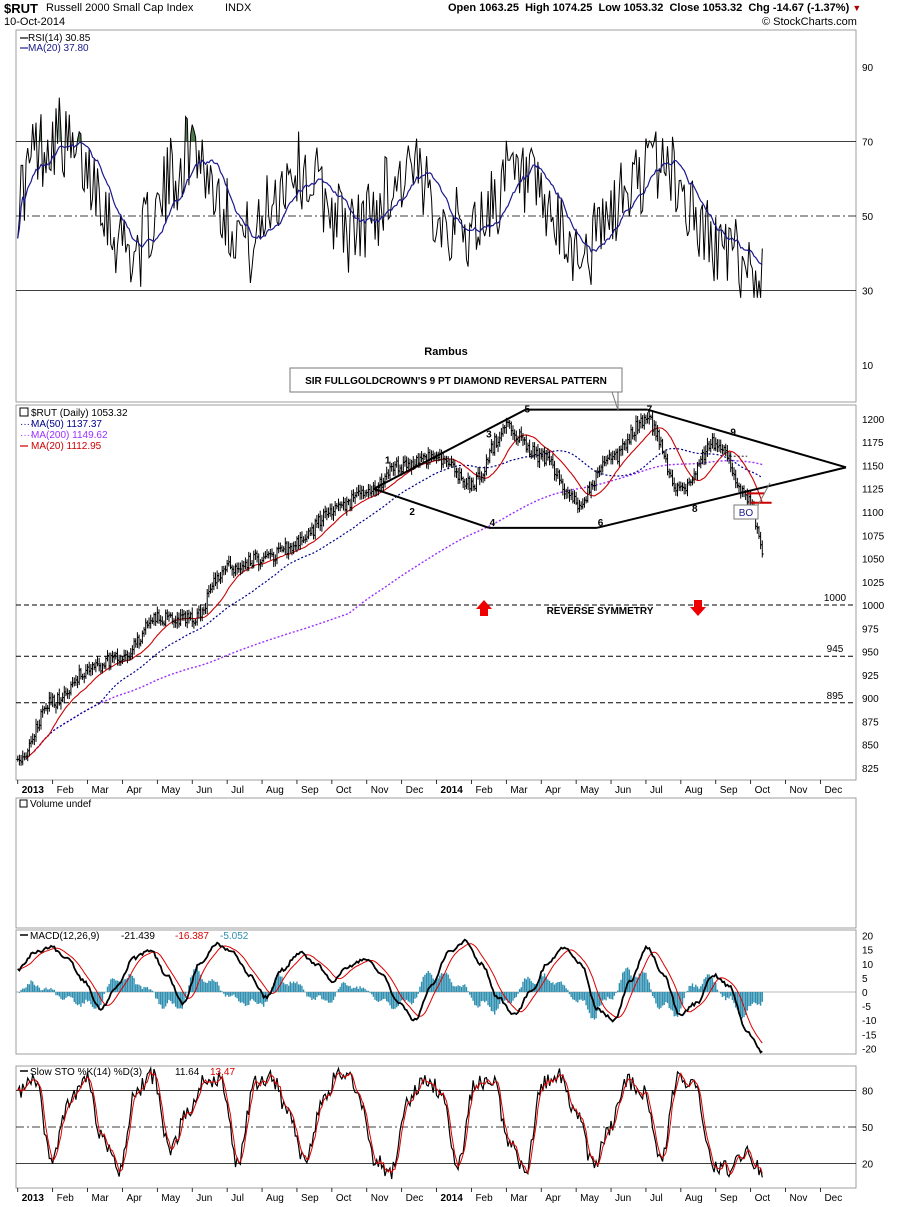 The image size is (900, 1207). Describe the element at coordinates (234, 936) in the screenshot. I see `macd-hist-value-label: -5.052` at that location.